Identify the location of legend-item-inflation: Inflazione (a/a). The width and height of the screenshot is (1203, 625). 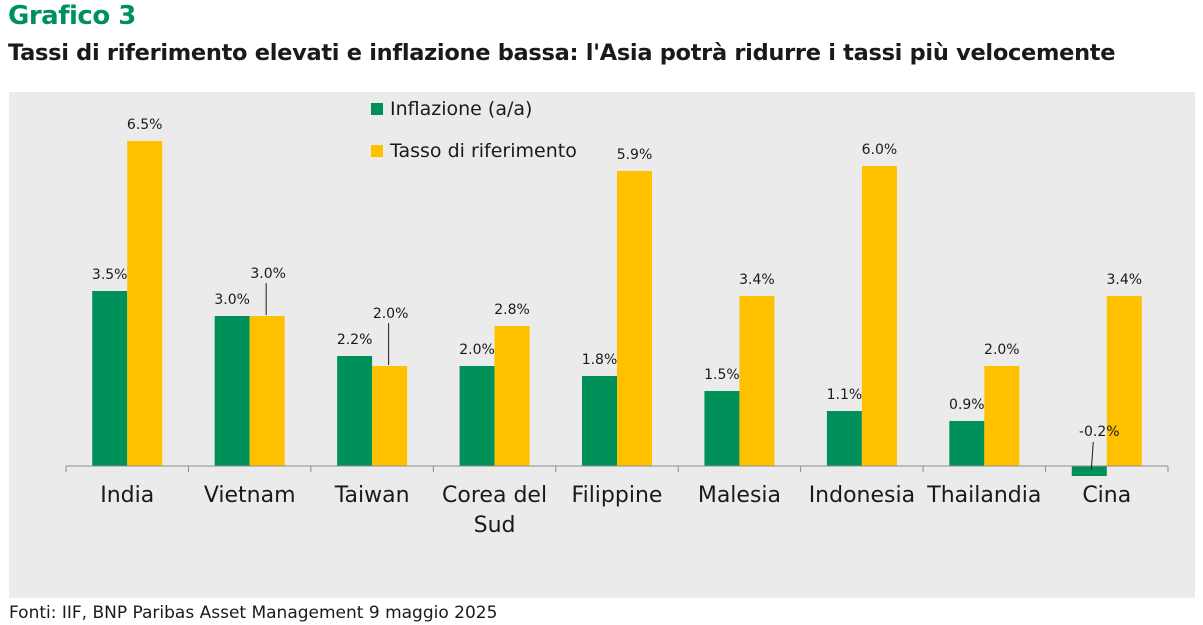
(451, 109).